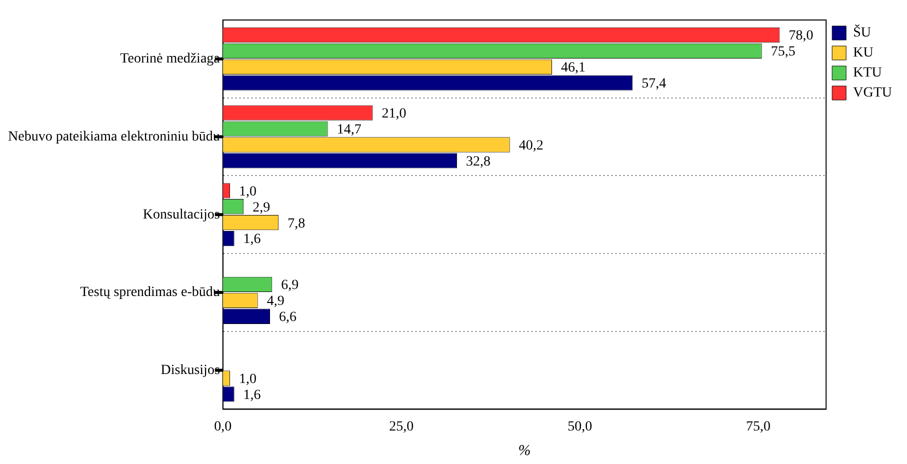  What do you see at coordinates (862, 32) in the screenshot?
I see `legend-label: ŠU` at bounding box center [862, 32].